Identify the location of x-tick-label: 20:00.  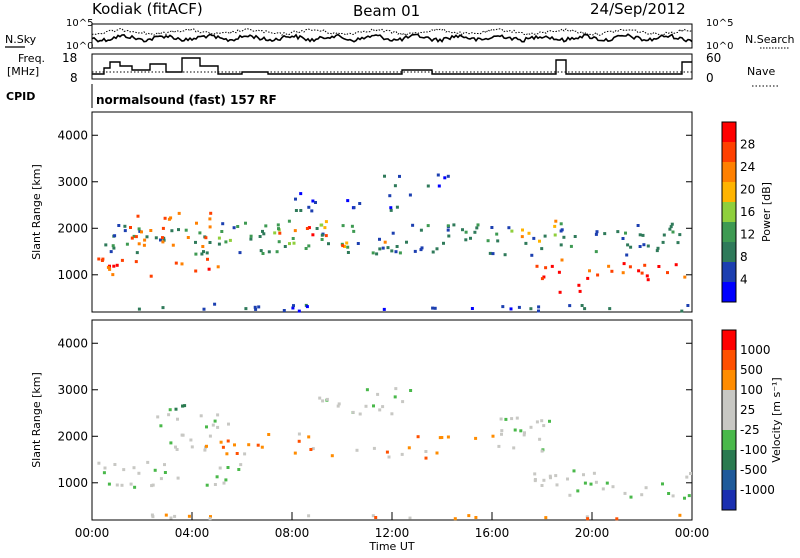
(592, 533).